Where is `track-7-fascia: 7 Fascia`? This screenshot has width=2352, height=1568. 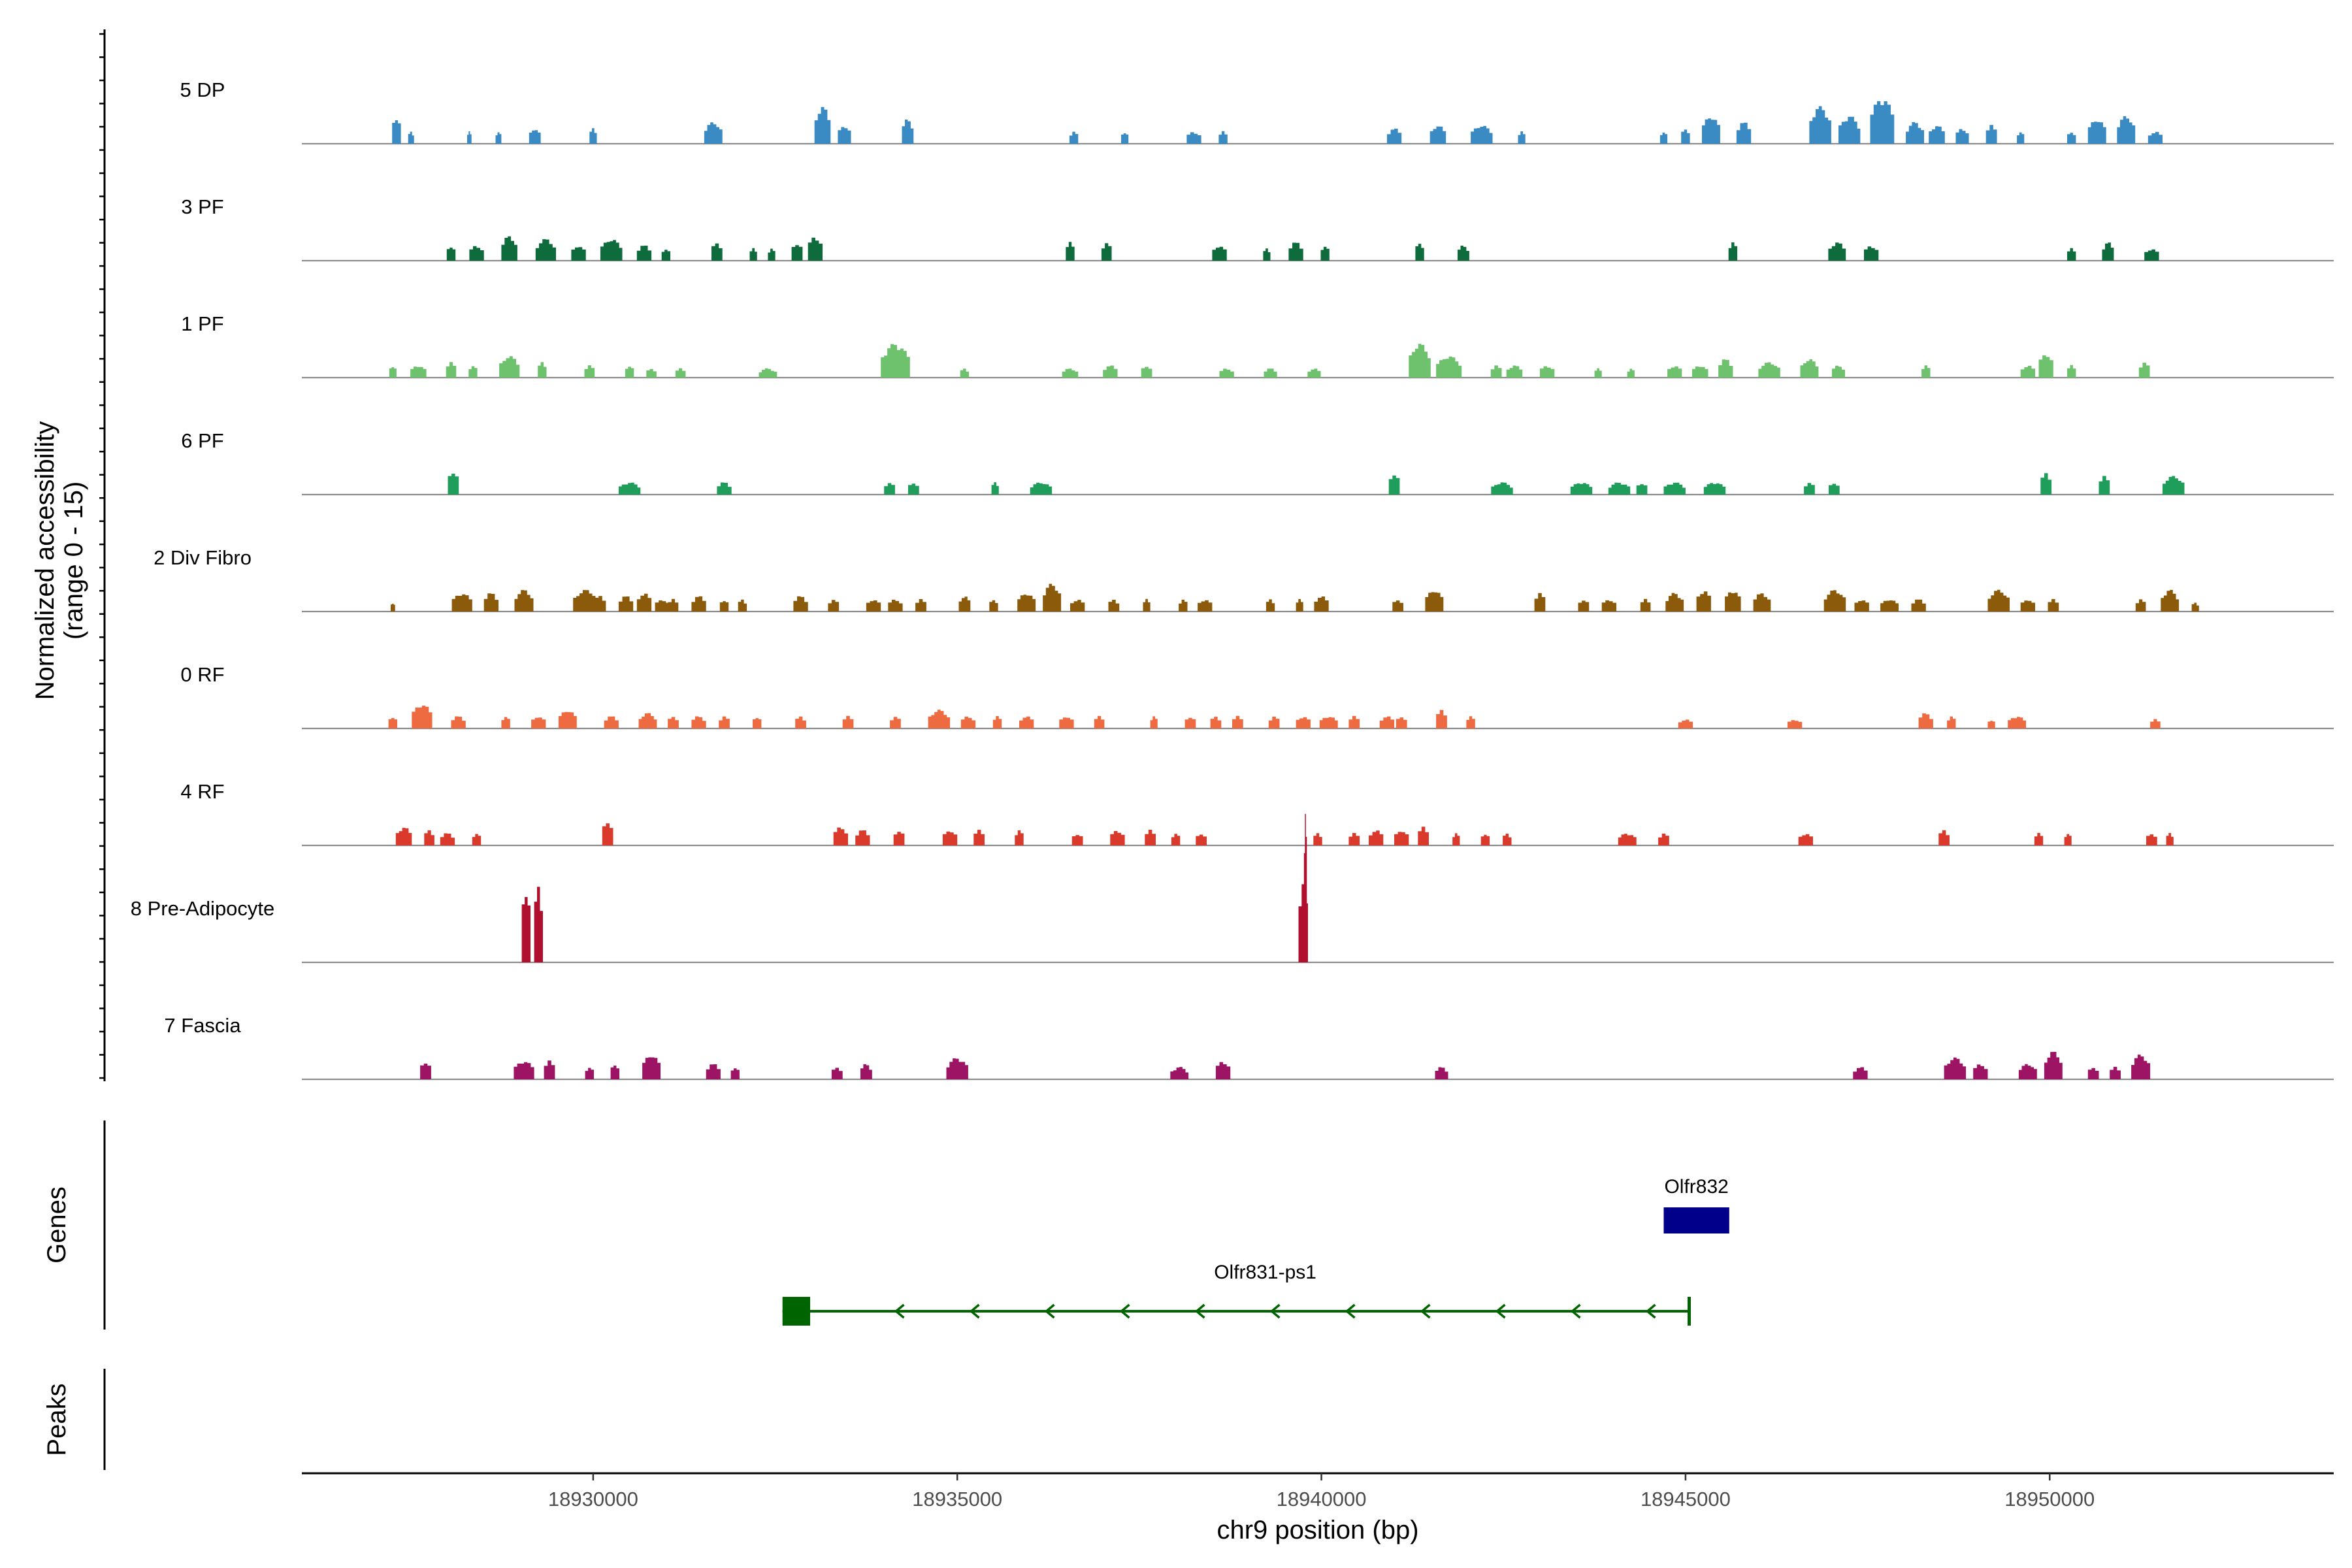
track-7-fascia: 7 Fascia is located at coordinates (1249, 1047).